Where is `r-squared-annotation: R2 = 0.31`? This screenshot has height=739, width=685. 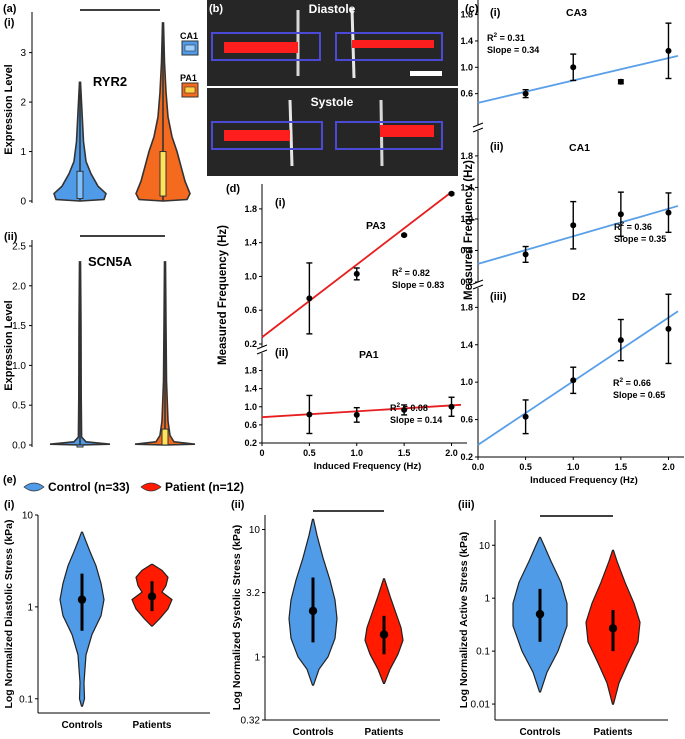
r-squared-annotation: R2 = 0.31 is located at coordinates (506, 37).